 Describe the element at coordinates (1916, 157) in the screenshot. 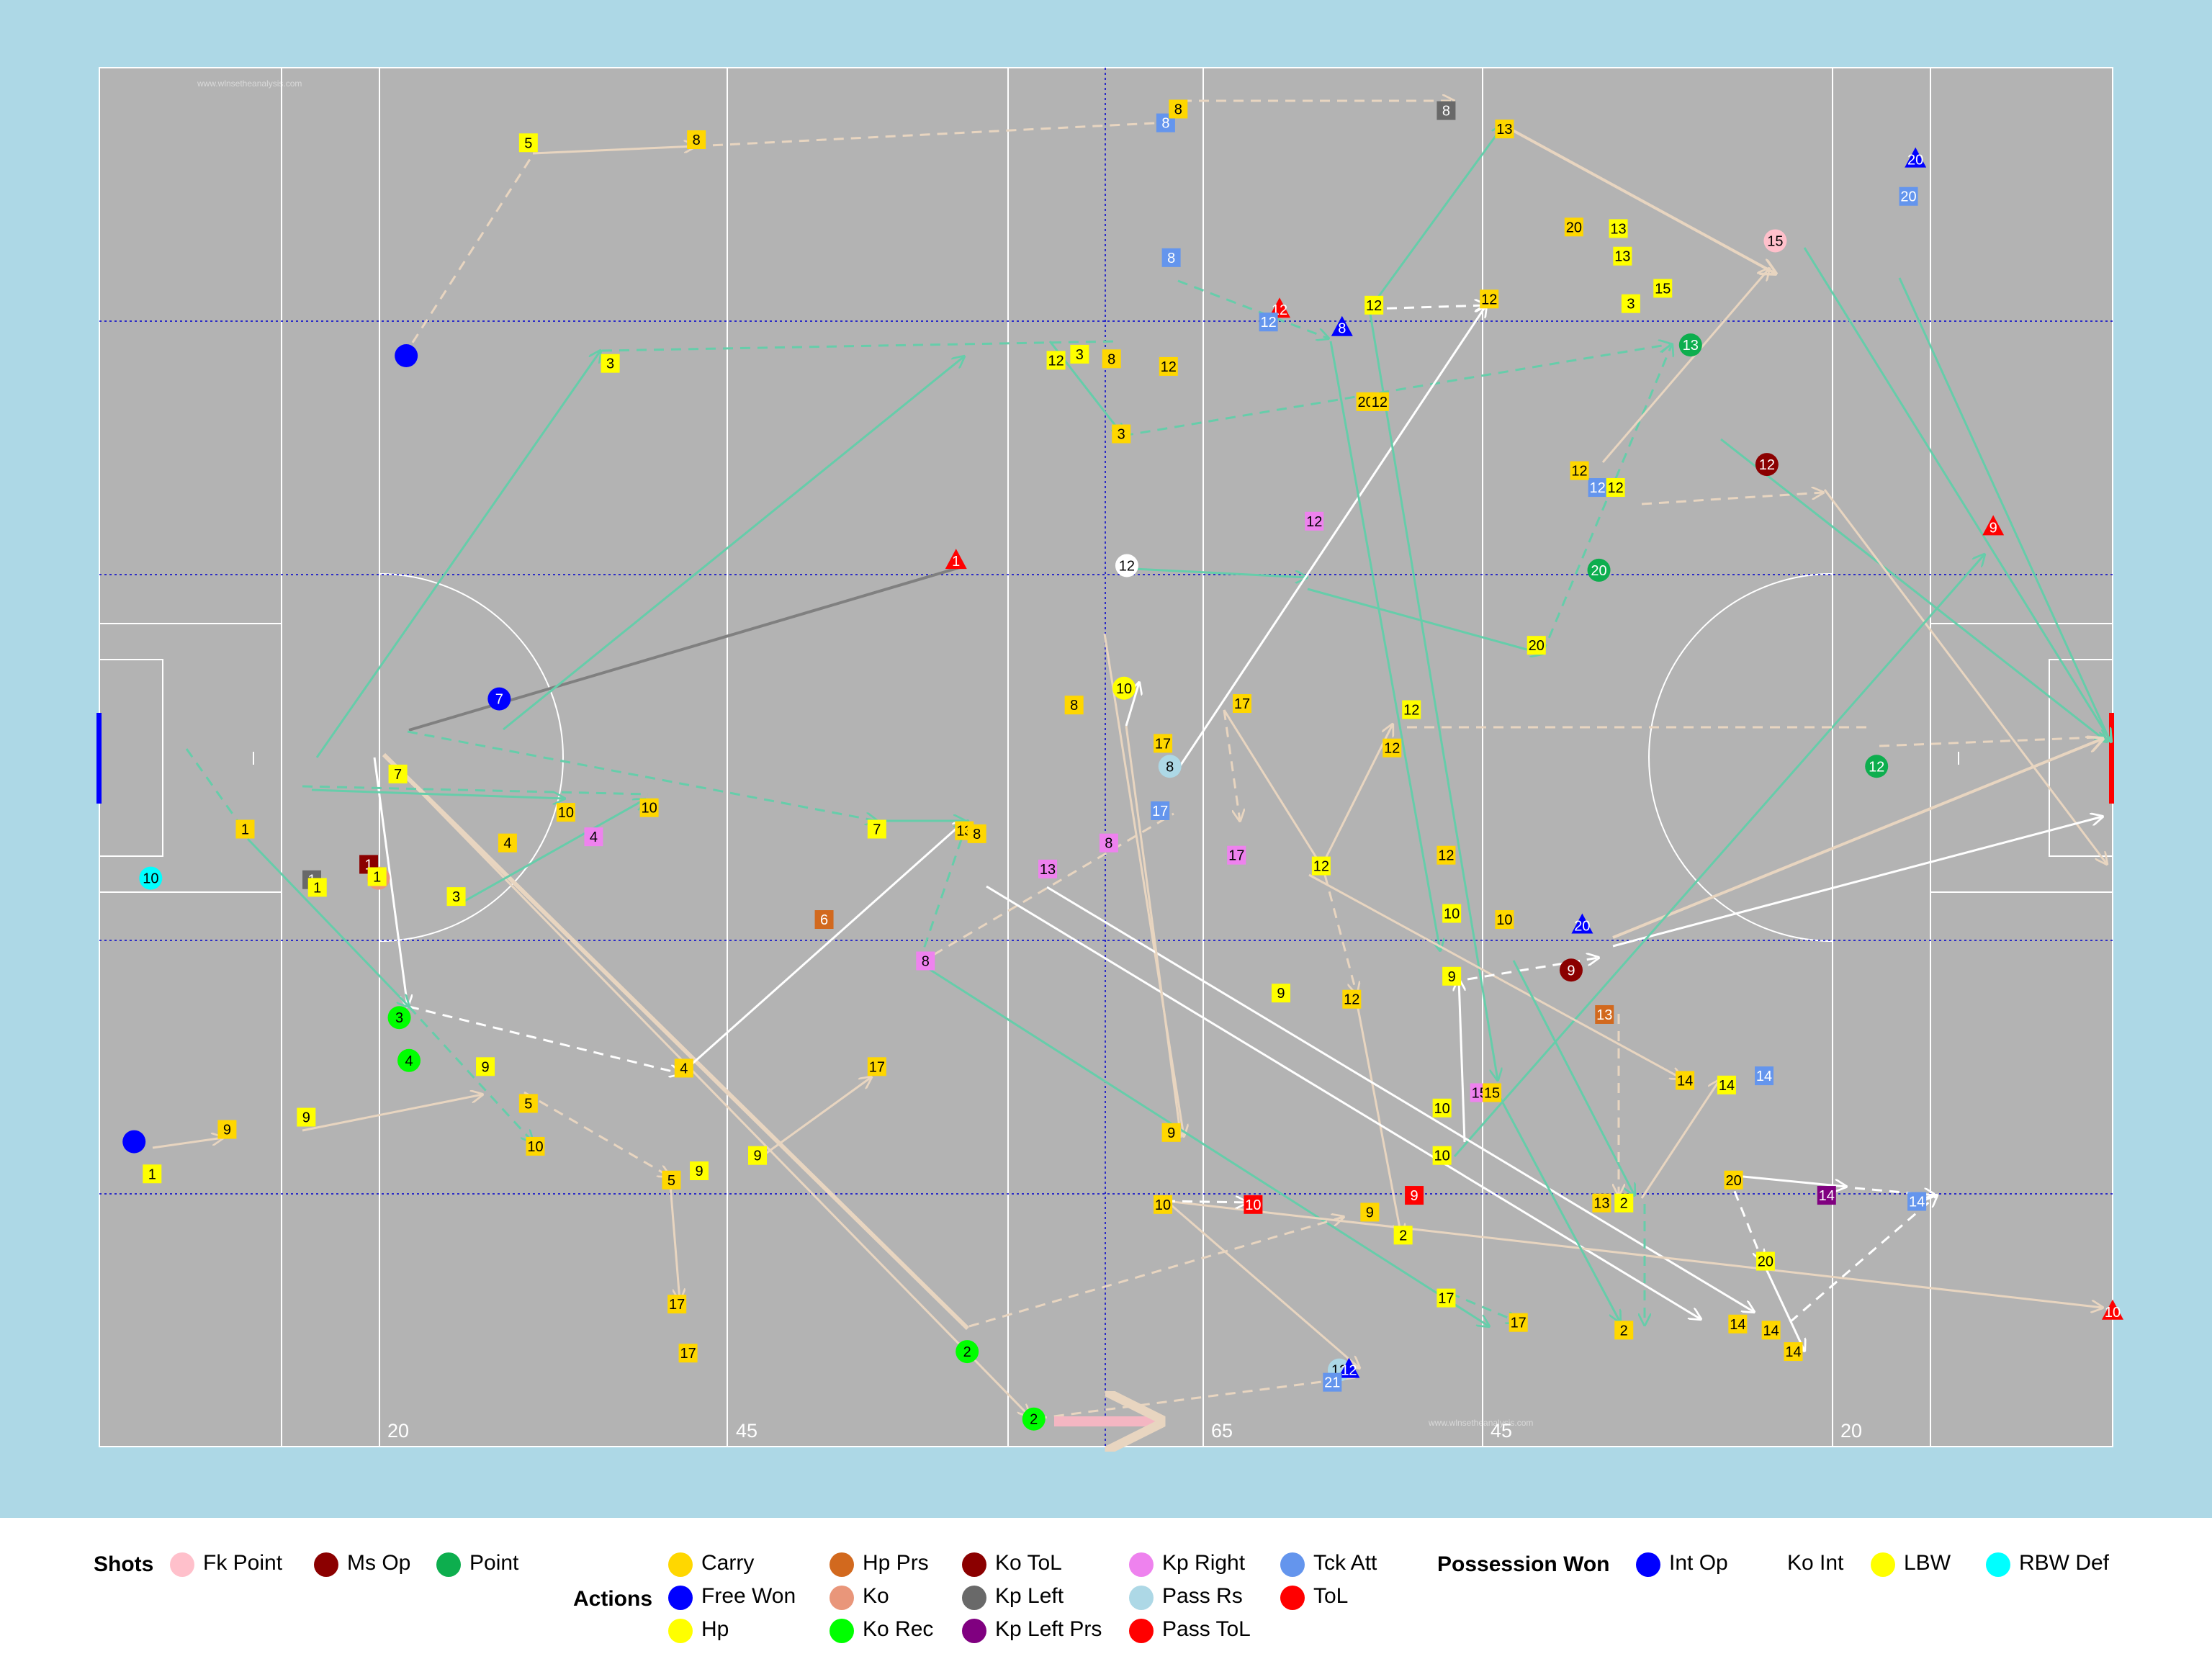

I see `event-marker-free-won` at that location.